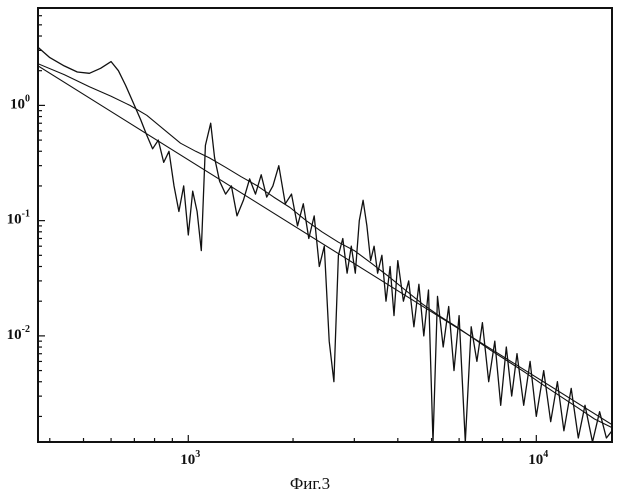 The width and height of the screenshot is (620, 500). What do you see at coordinates (538, 458) in the screenshot?
I see `x-tick-label: 10⁴` at bounding box center [538, 458].